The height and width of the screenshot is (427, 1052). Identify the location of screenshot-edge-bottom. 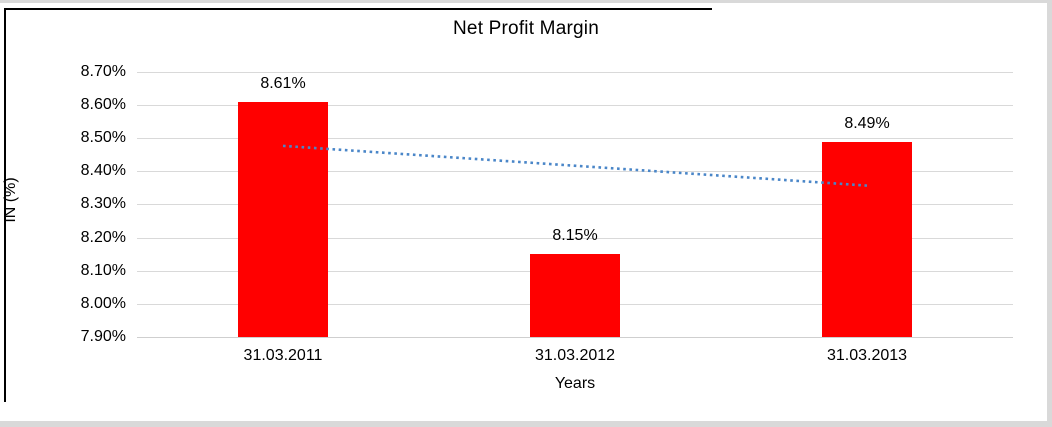
(526, 424).